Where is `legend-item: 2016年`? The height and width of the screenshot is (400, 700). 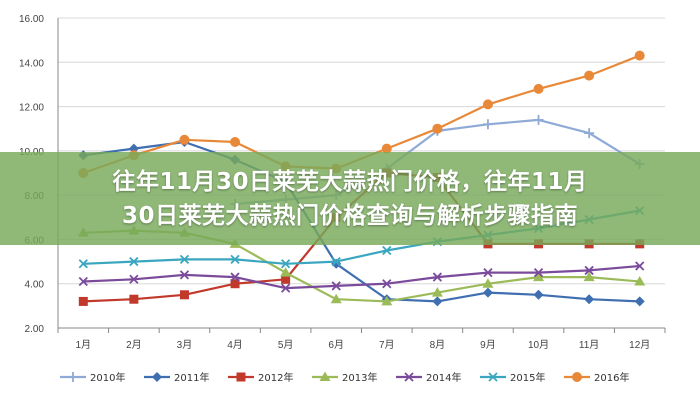
legend-item: 2016年 is located at coordinates (596, 377).